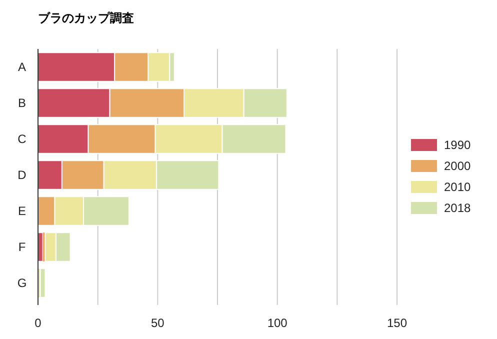 This screenshot has width=497, height=339. I want to click on y-tick-label: D, so click(22, 175).